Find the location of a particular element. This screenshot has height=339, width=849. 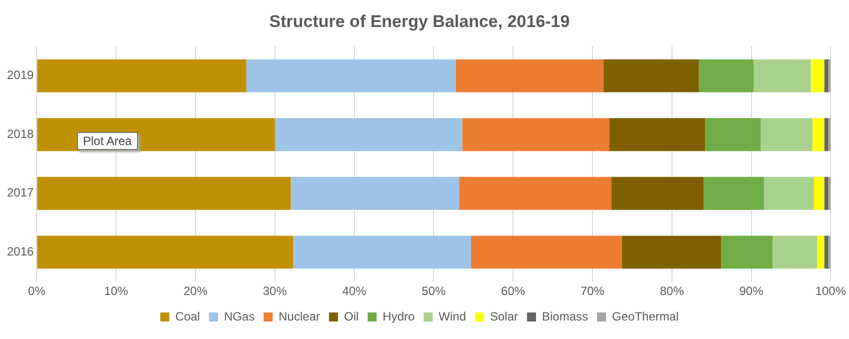

legend-label: Biomass is located at coordinates (565, 316).